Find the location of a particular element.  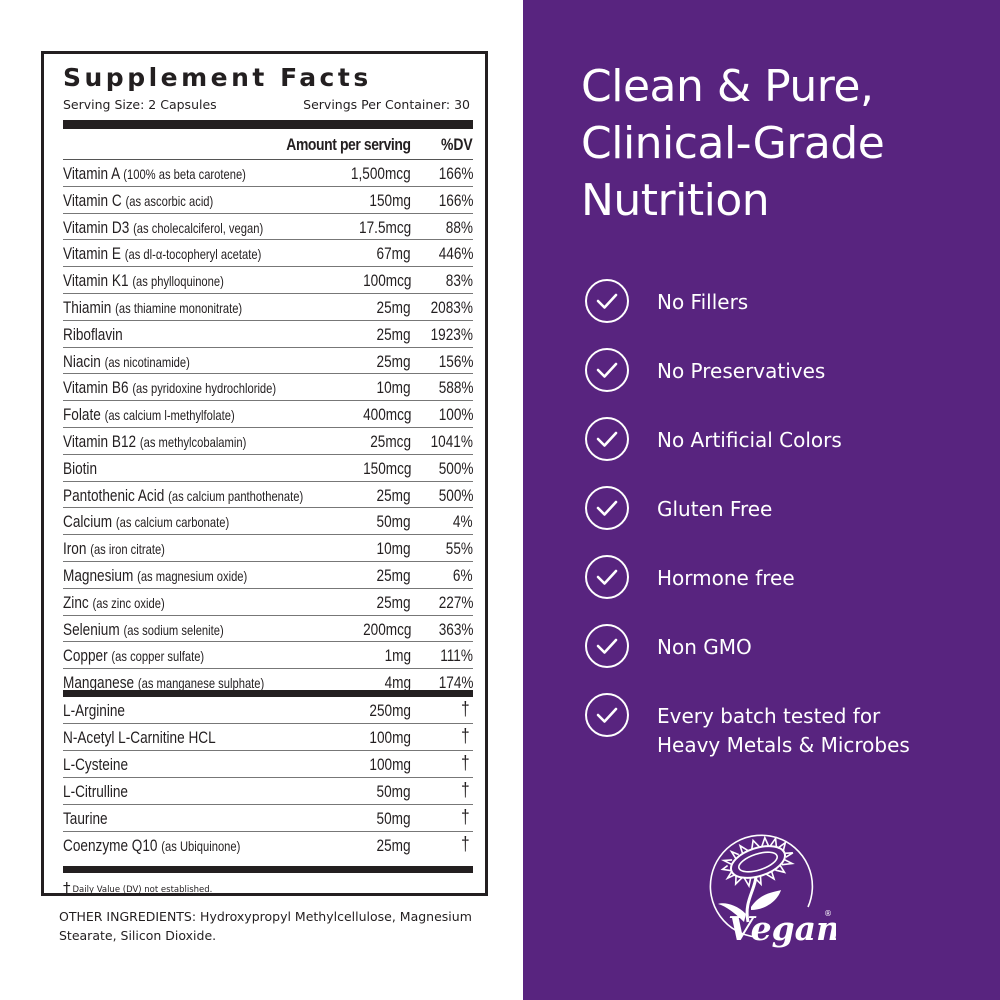

facts-title: Supplement Facts is located at coordinates (217, 77).